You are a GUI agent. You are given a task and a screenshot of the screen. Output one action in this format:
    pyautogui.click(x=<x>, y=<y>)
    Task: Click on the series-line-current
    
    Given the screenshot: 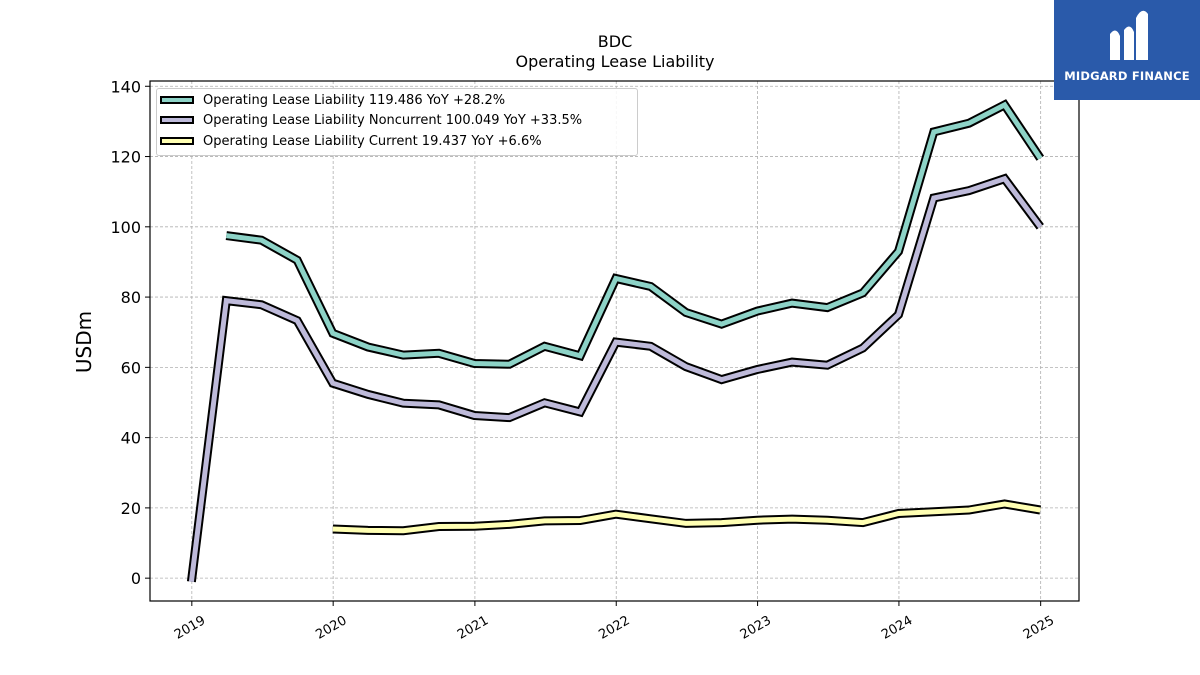 What is the action you would take?
    pyautogui.click(x=686, y=517)
    